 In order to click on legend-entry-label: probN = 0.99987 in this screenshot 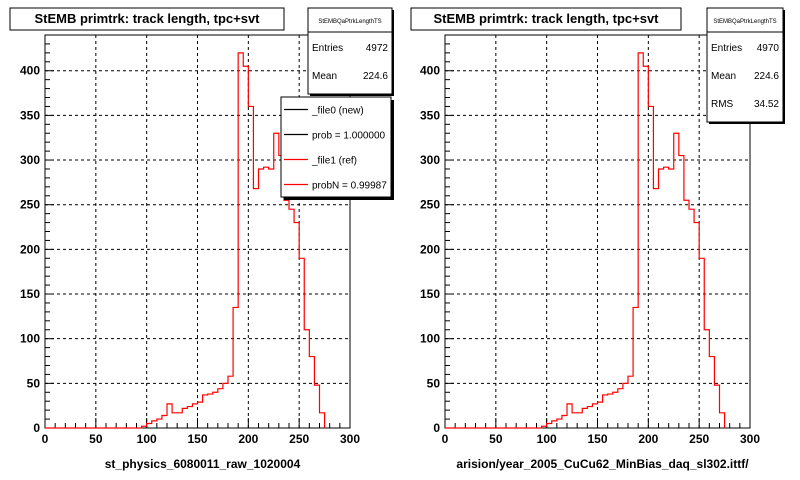, I will do `click(349, 186)`.